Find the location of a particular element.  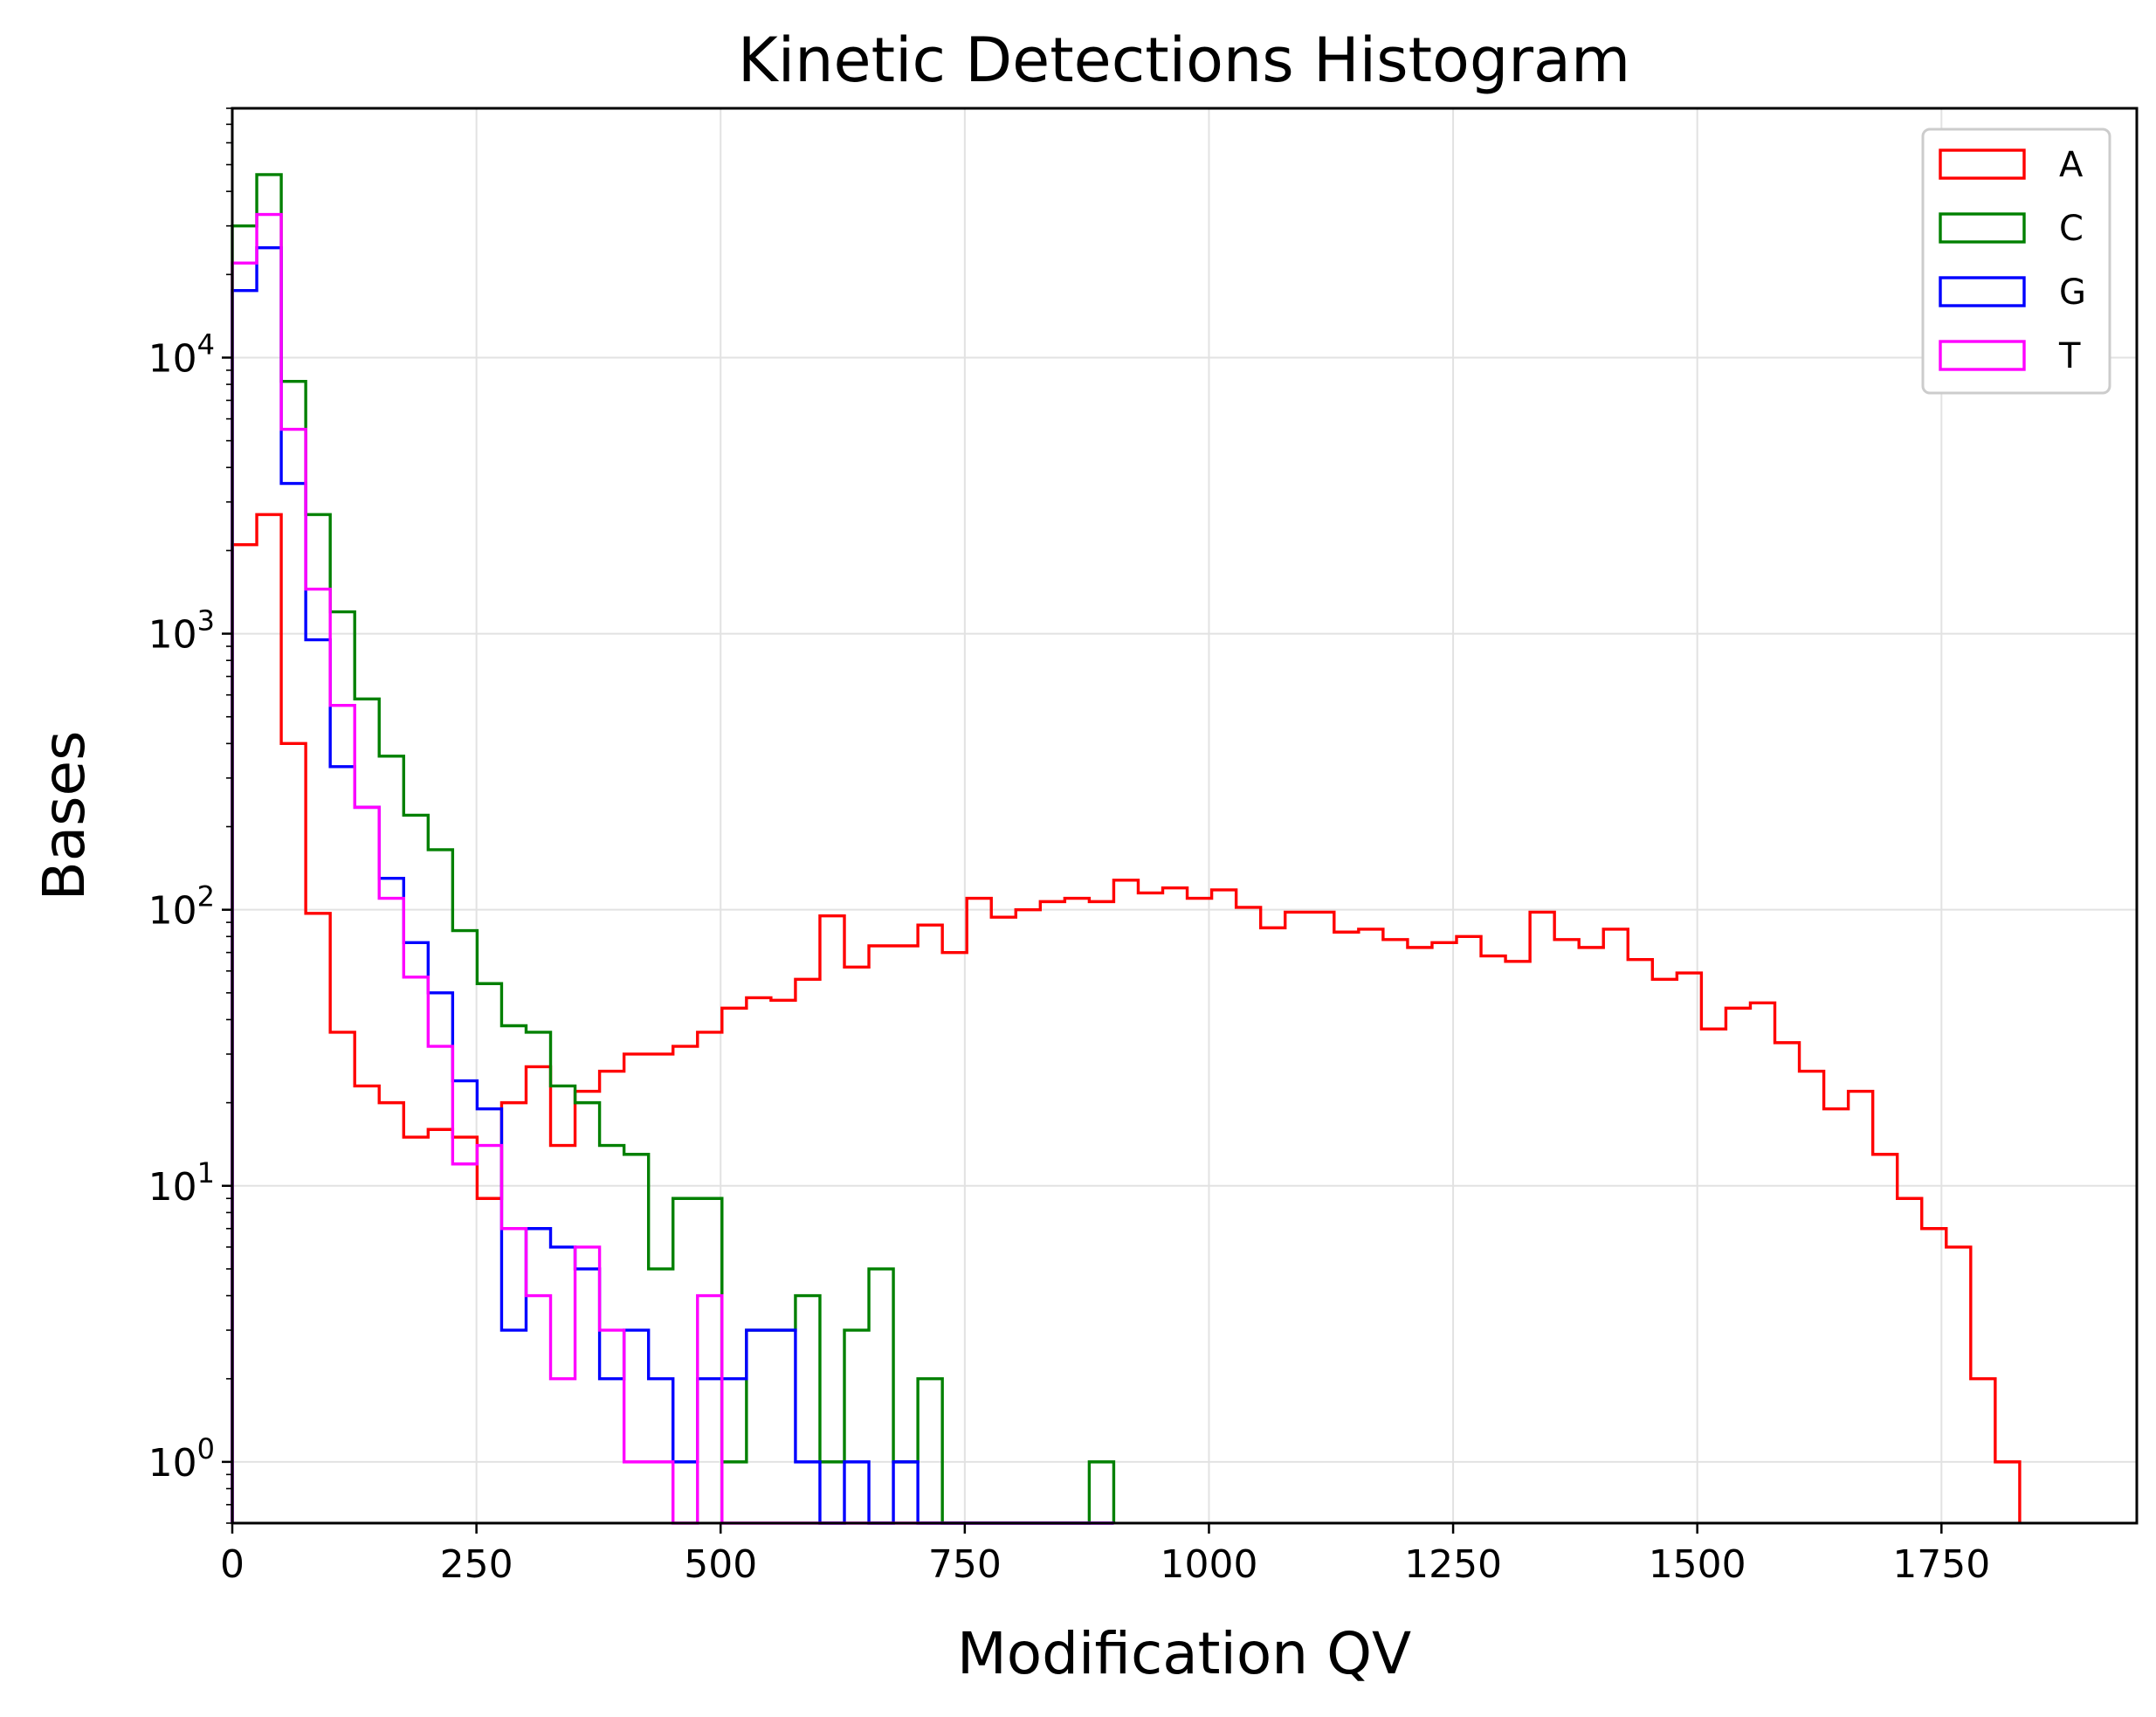

legend-swatch-a is located at coordinates (1982, 164).